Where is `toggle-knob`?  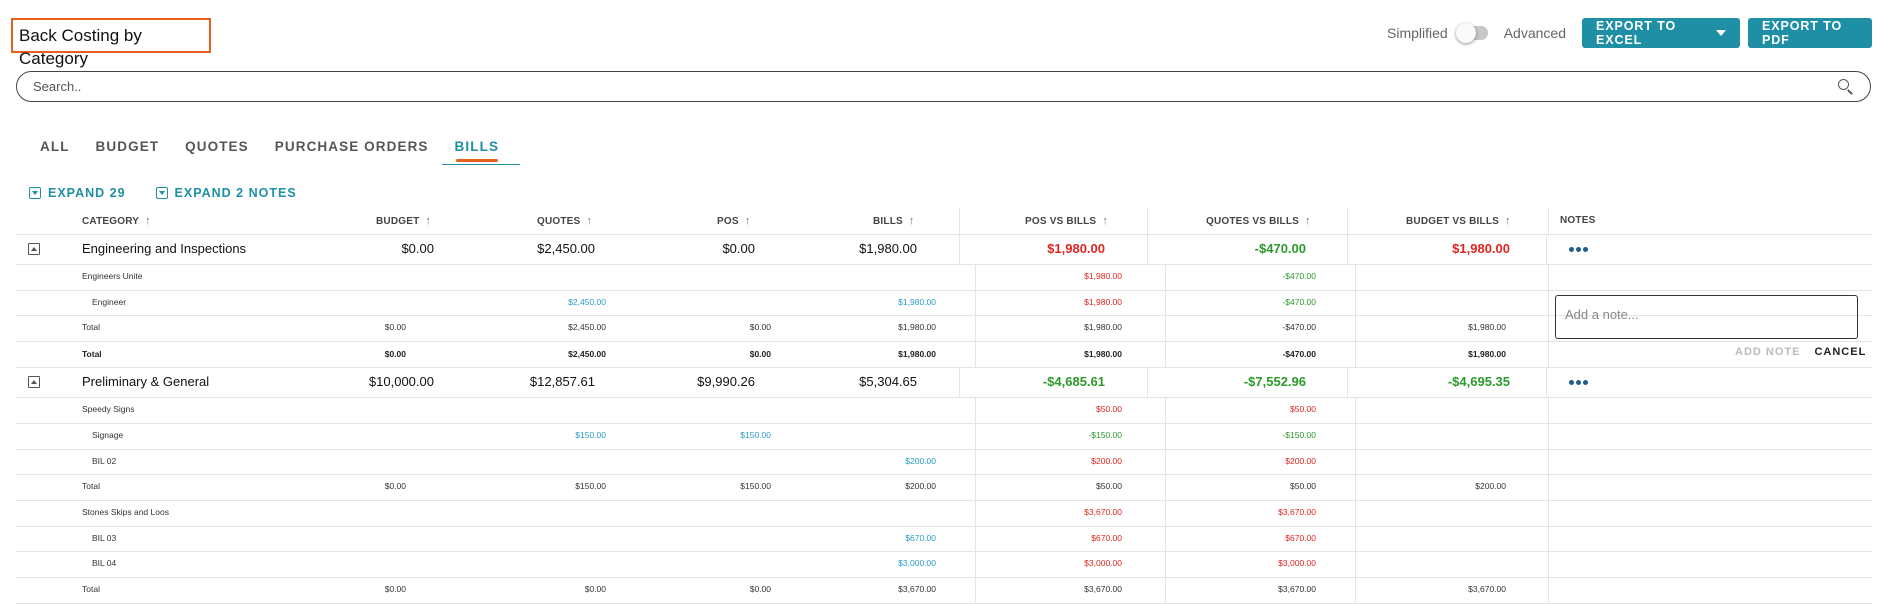
toggle-knob is located at coordinates (1465, 33).